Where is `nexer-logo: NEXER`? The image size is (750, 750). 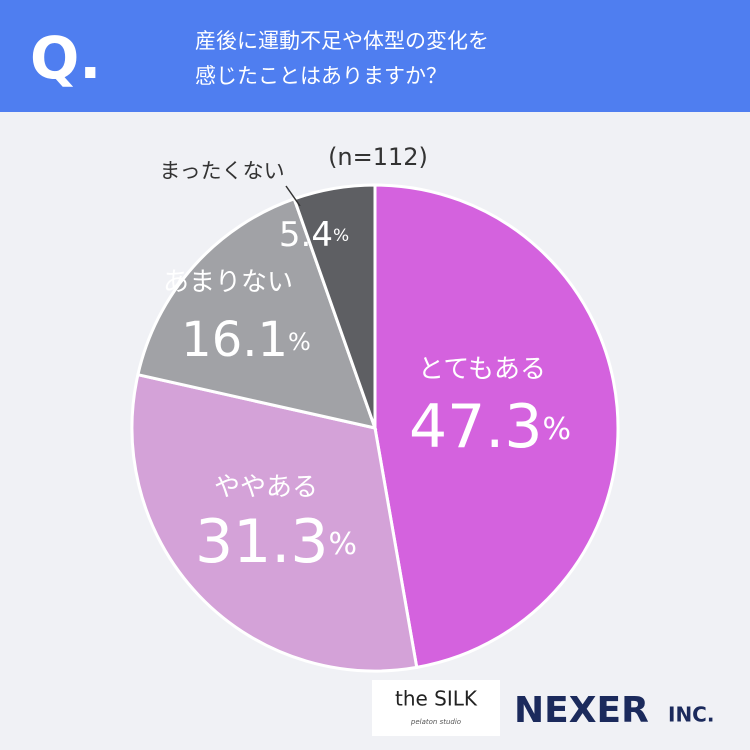
nexer-logo: NEXER is located at coordinates (581, 710).